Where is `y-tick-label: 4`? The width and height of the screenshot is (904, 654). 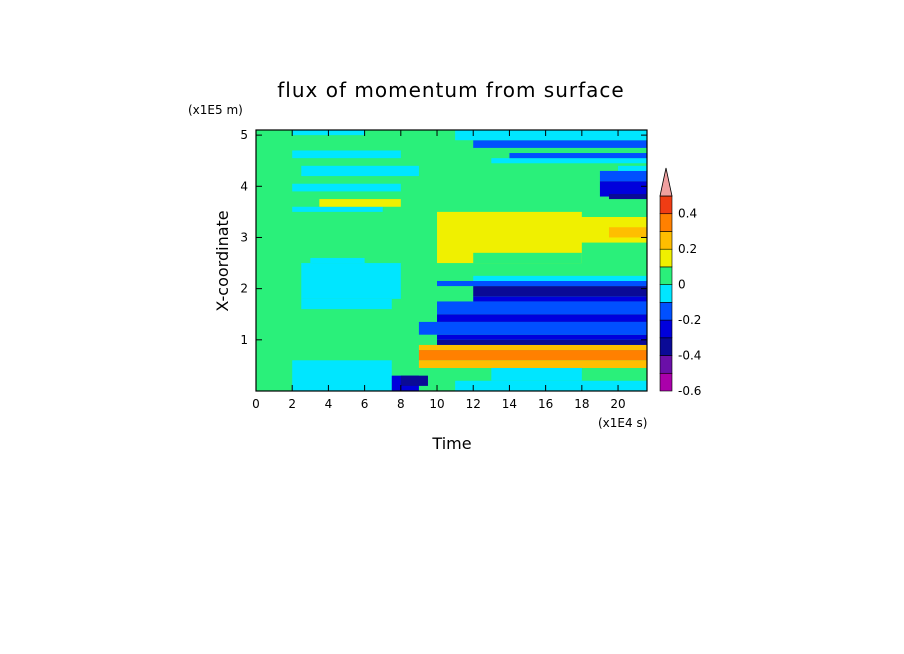
y-tick-label: 4 is located at coordinates (244, 186).